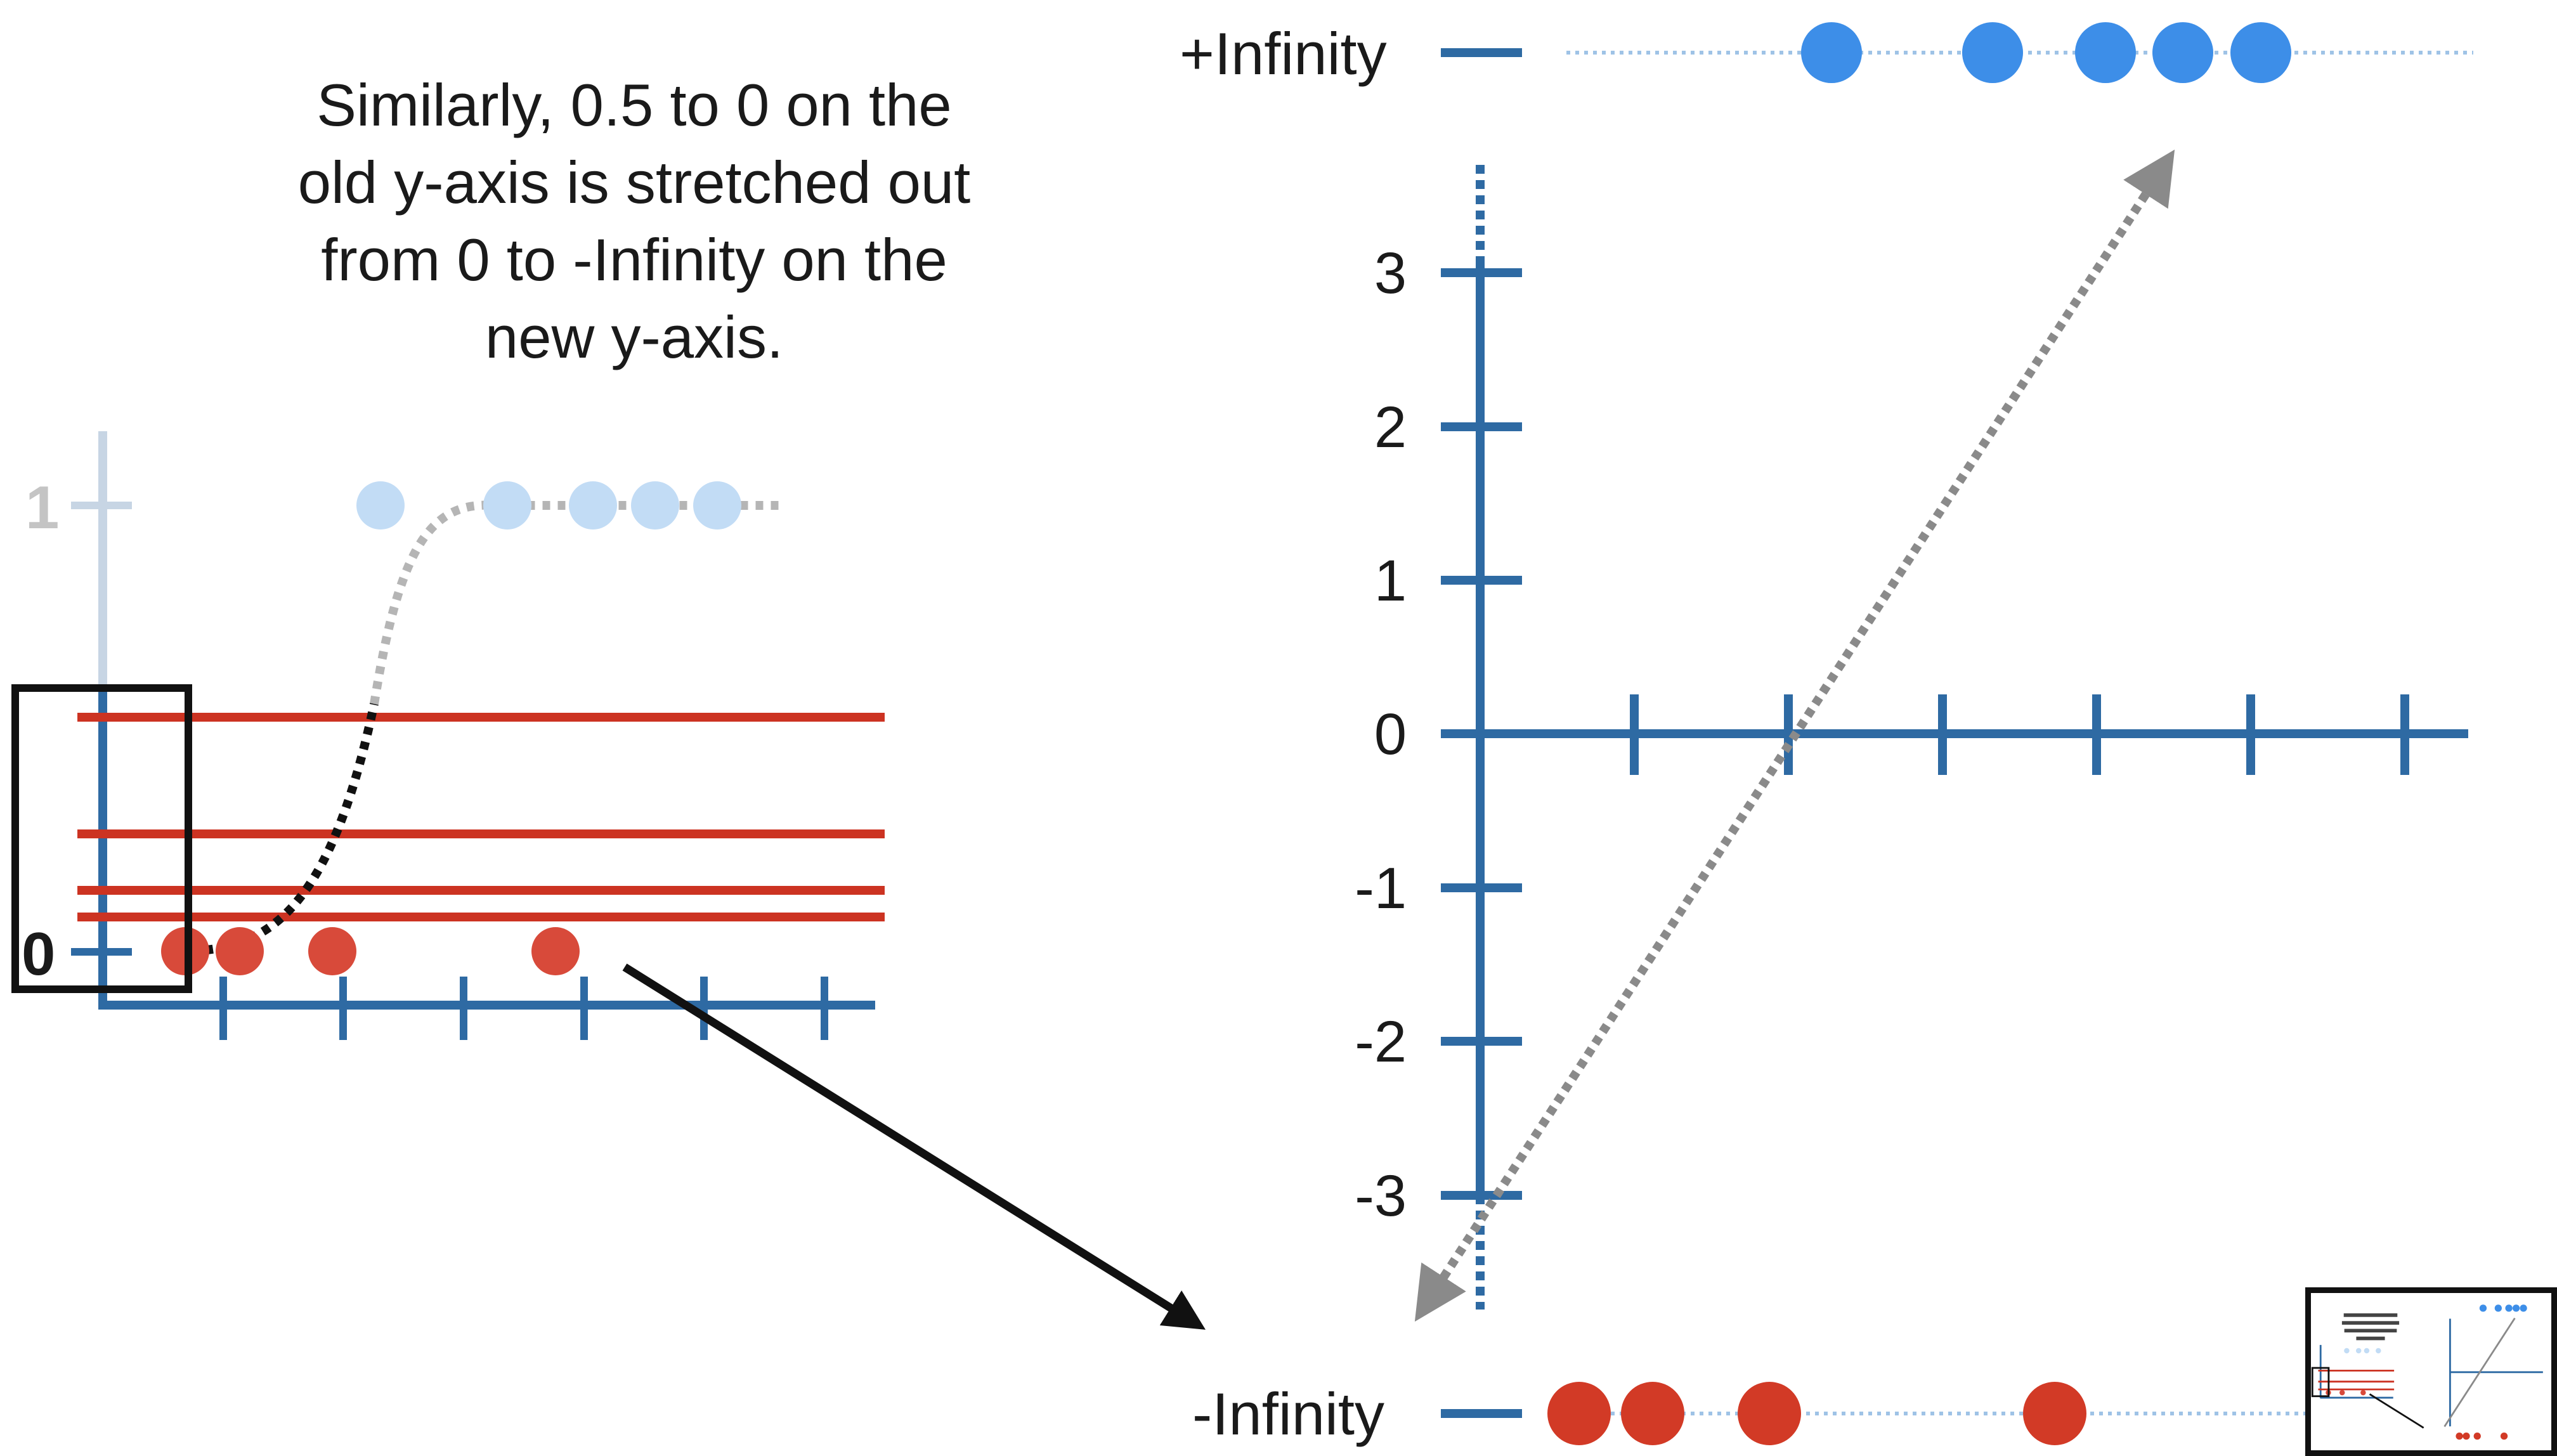 This screenshot has height=1456, width=2557. What do you see at coordinates (548, 505) in the screenshot?
I see `old-blue-points` at bounding box center [548, 505].